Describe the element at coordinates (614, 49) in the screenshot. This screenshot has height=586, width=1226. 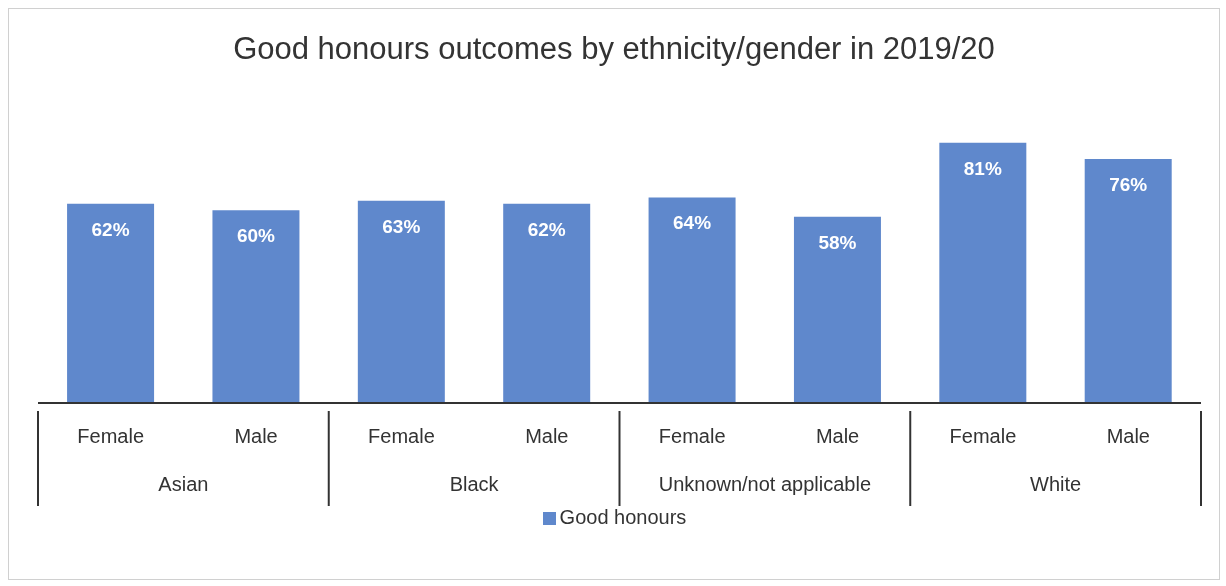
I see `chart-title: Good honours outcomes by ethnicity/gender in 2019/20` at that location.